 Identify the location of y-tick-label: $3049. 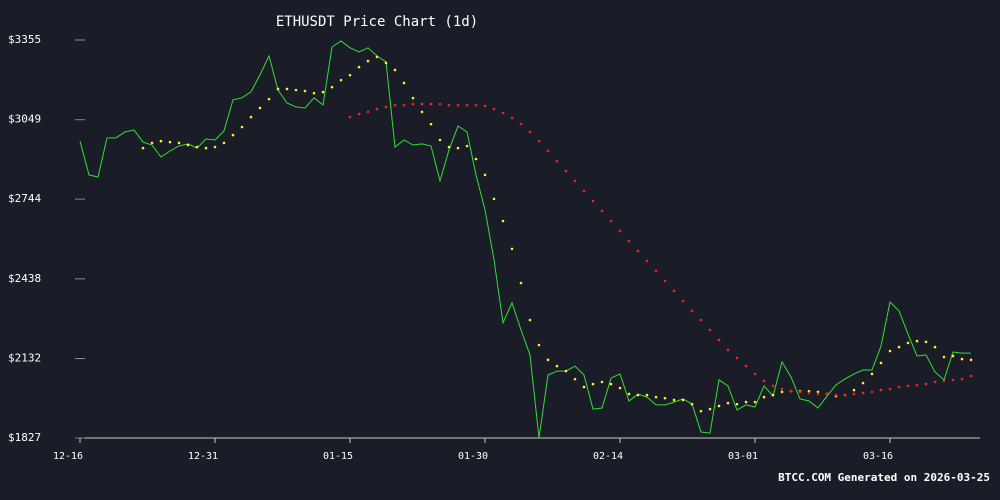
(24, 119).